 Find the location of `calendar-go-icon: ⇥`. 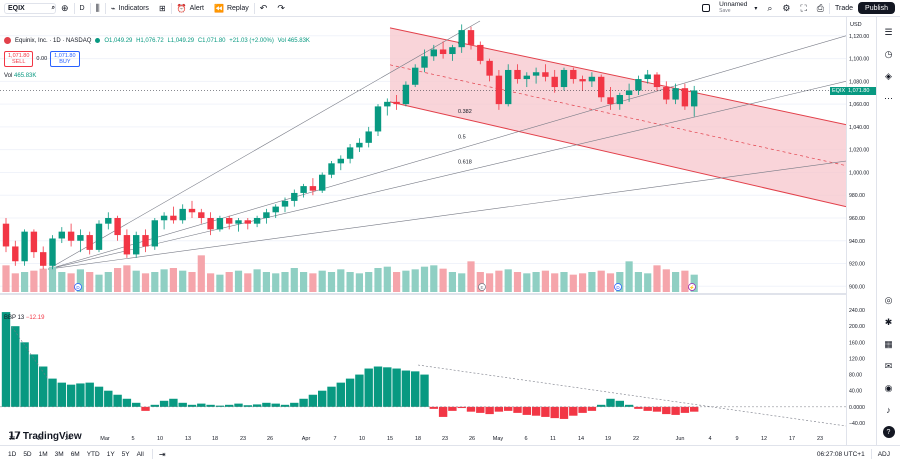

calendar-go-icon: ⇥ is located at coordinates (162, 454).